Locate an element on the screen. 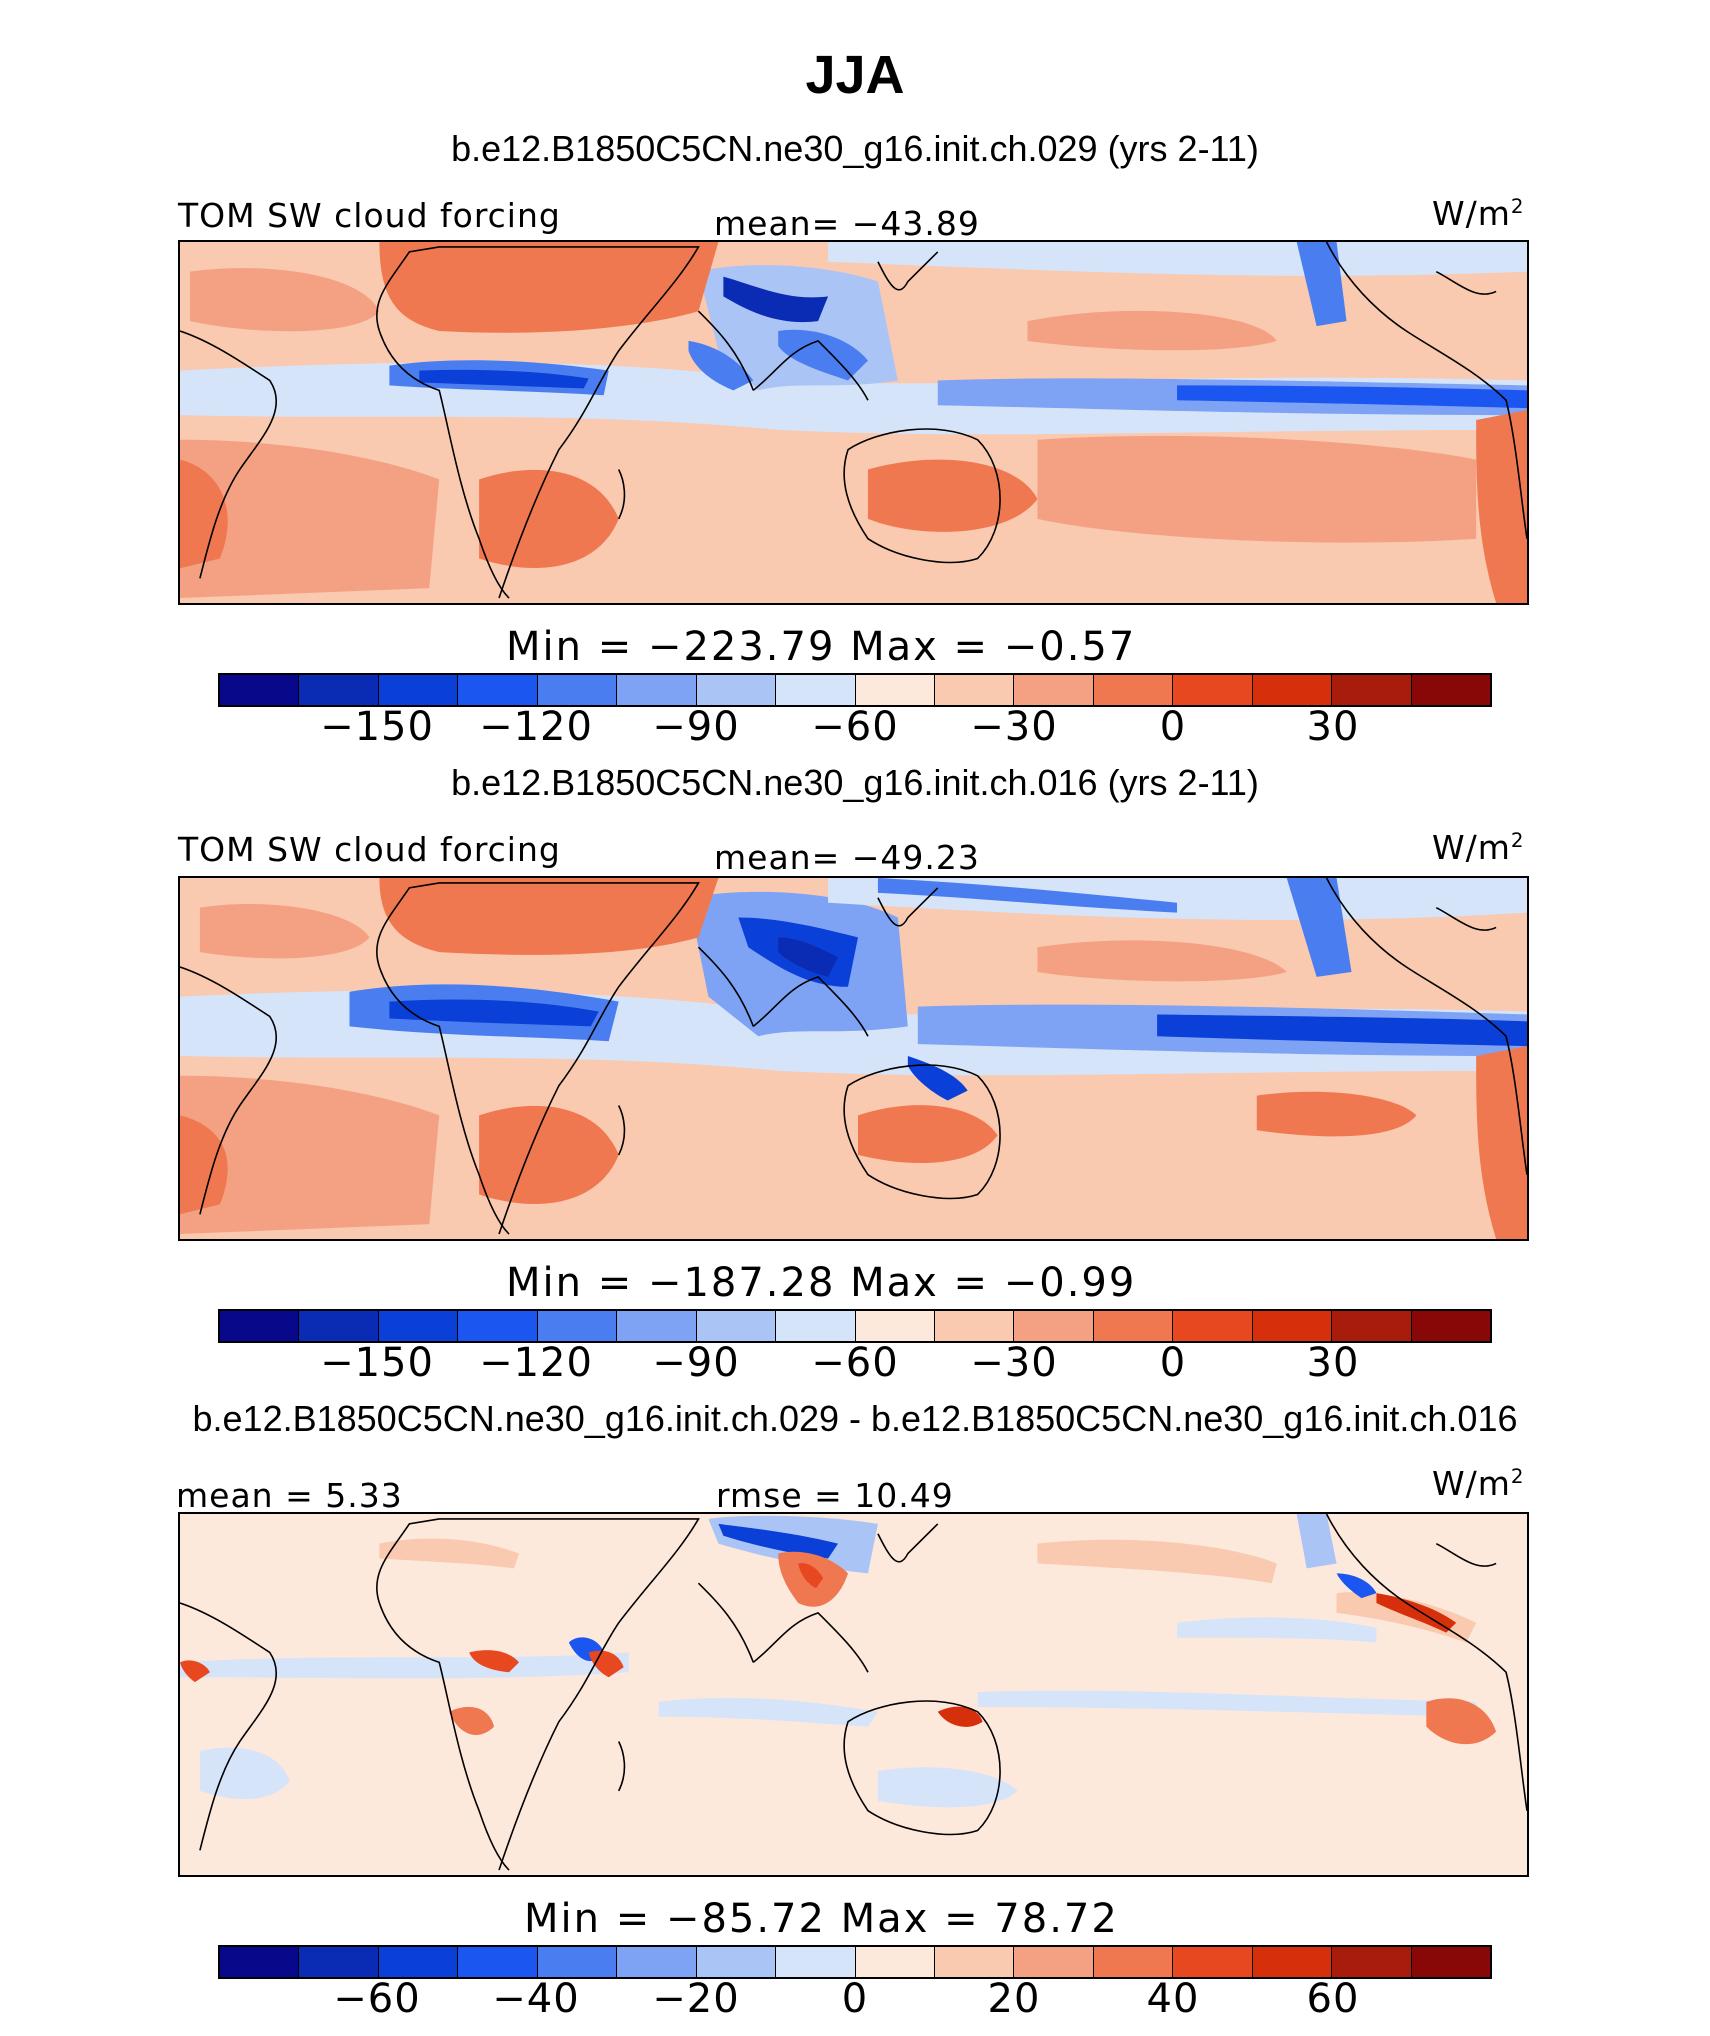  panel-2-map is located at coordinates (853, 1058).